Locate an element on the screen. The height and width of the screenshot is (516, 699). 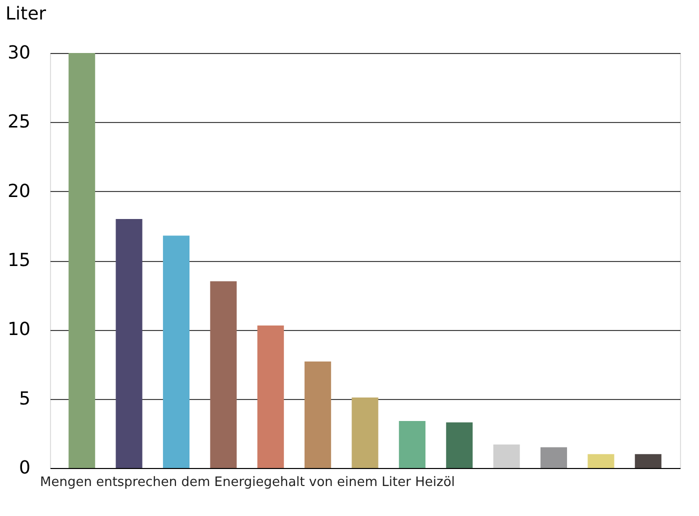
y-tick-label: 5 is located at coordinates (24, 399).